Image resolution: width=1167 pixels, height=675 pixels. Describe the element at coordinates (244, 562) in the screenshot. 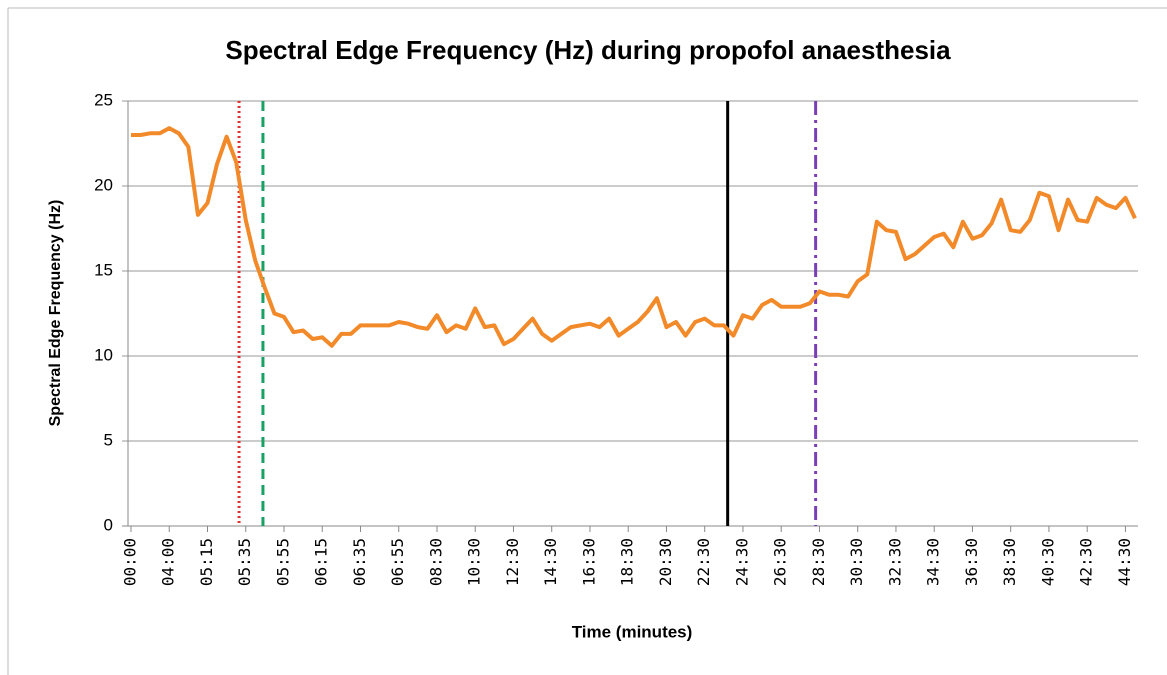

I see `x-tick-label: 05:35` at that location.